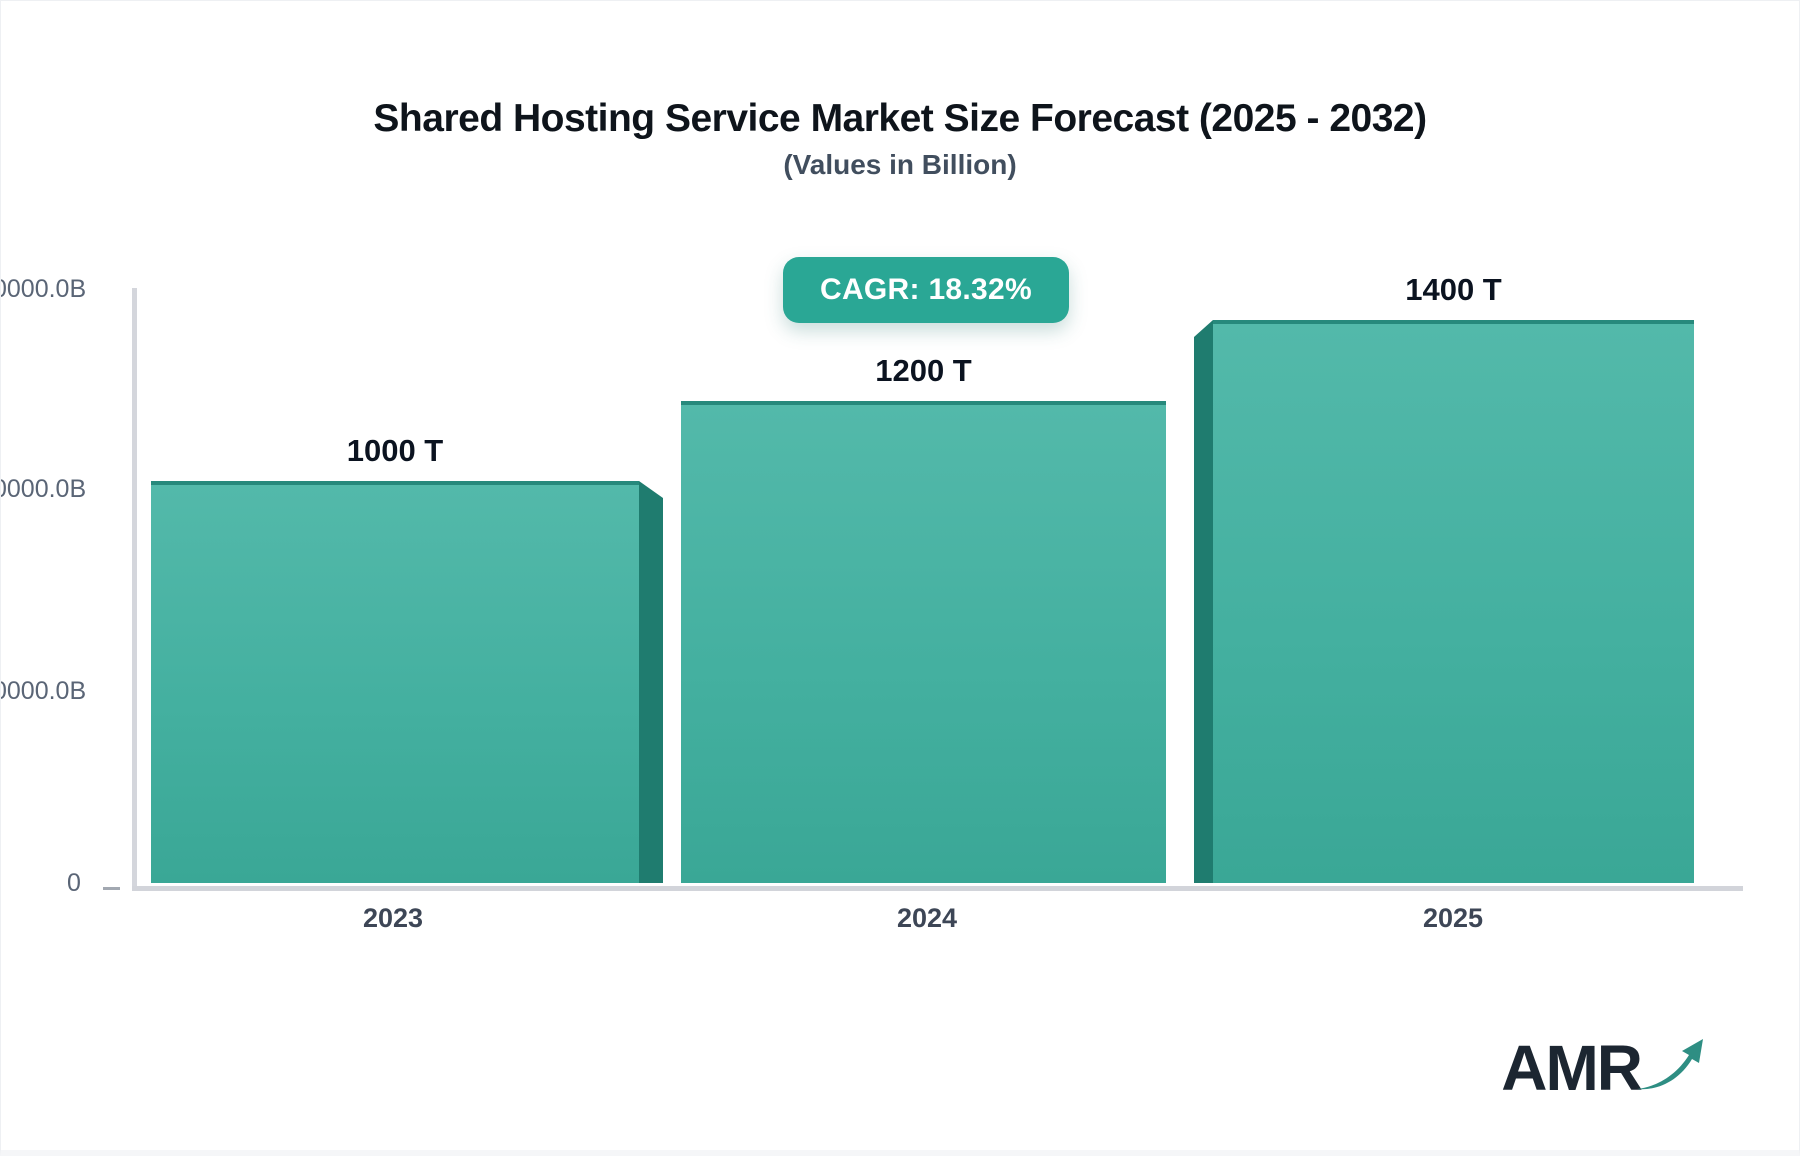  What do you see at coordinates (395, 682) in the screenshot?
I see `bar-2023` at bounding box center [395, 682].